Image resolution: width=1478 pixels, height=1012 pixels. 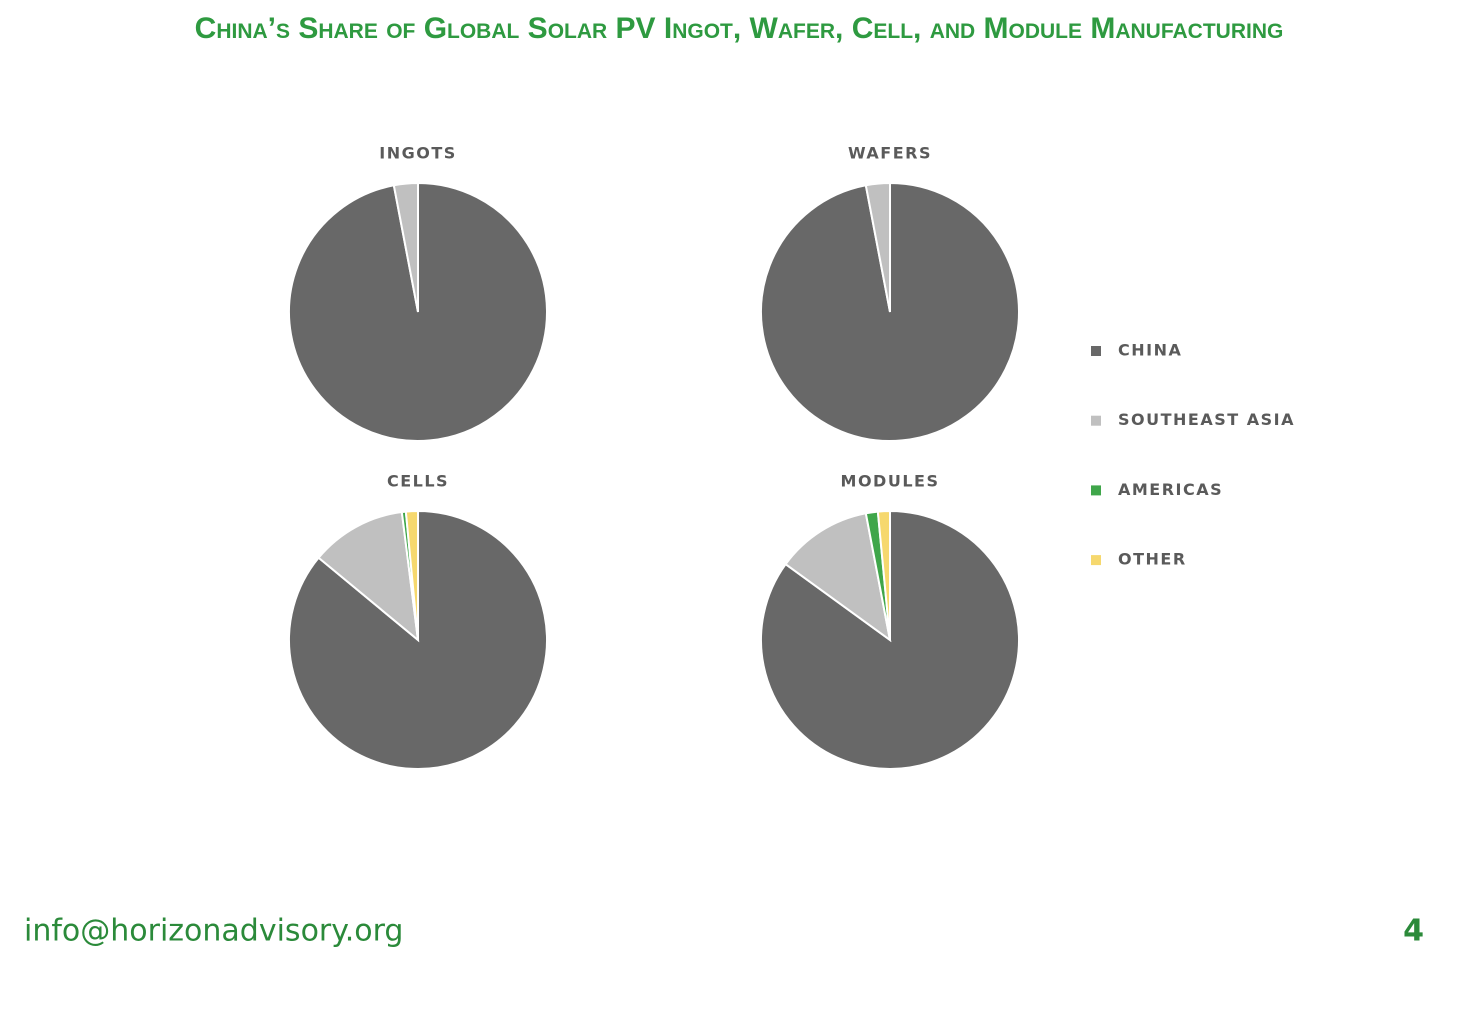 What do you see at coordinates (1206, 419) in the screenshot?
I see `legend-label: SOUTHEAST ASIA` at bounding box center [1206, 419].